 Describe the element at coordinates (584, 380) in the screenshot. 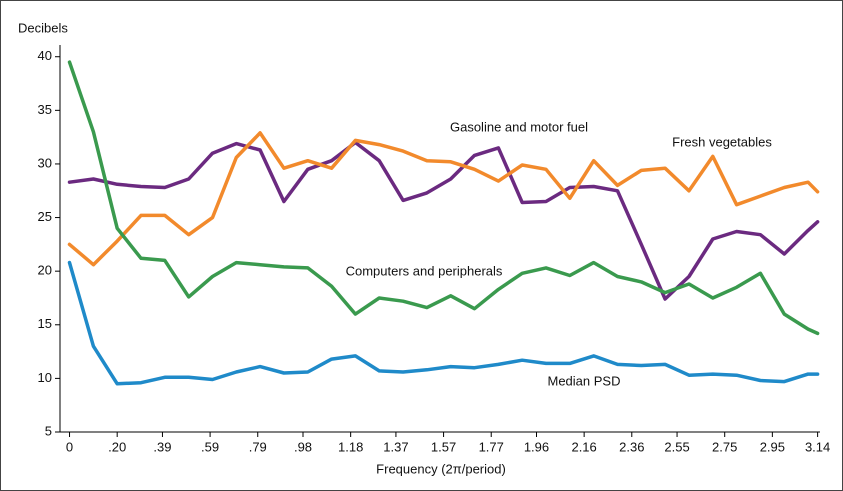

I see `series-label: Median PSD` at that location.